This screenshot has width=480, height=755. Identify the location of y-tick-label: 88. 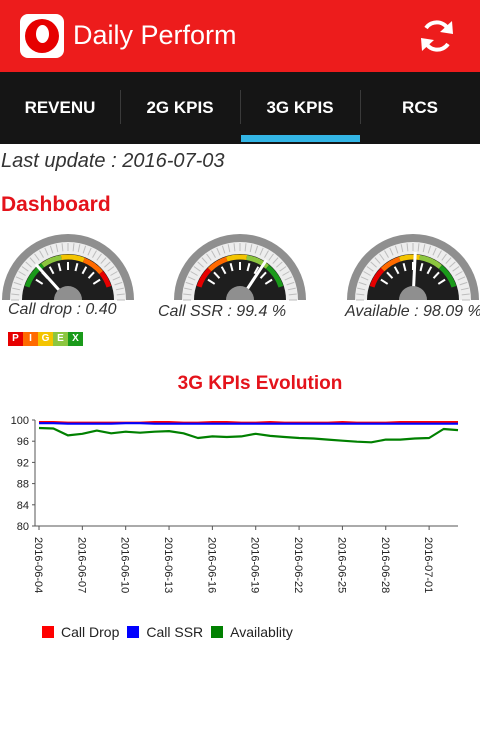
(23, 485).